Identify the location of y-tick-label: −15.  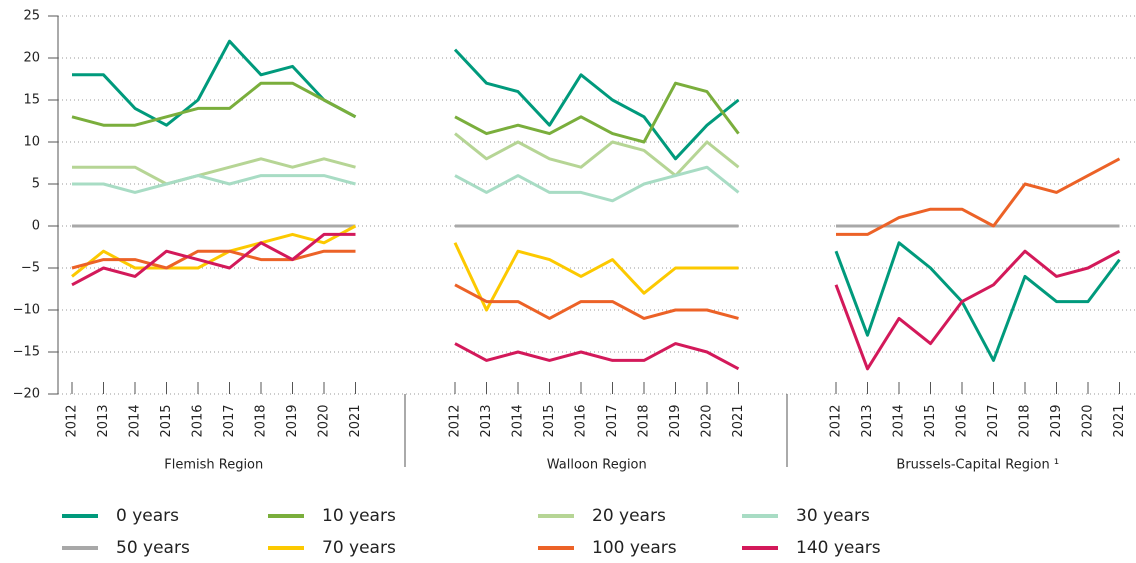
(26, 352).